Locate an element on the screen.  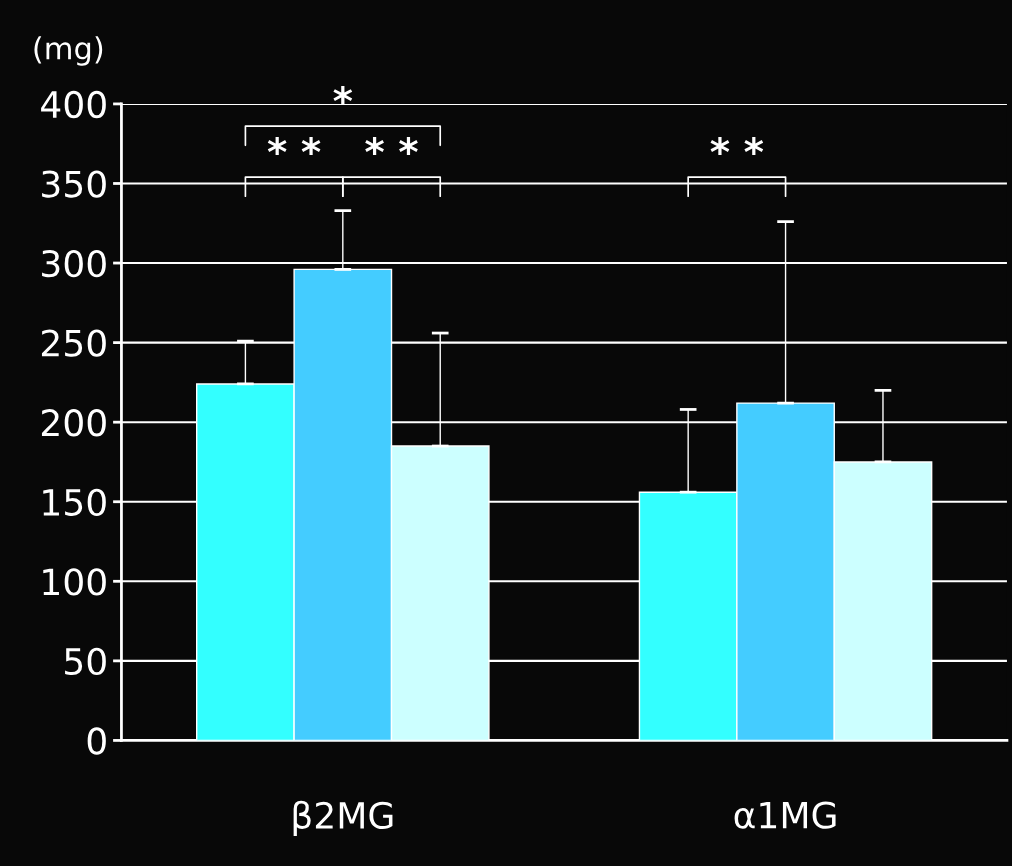
y-tick-label: 150 is located at coordinates (74, 502).